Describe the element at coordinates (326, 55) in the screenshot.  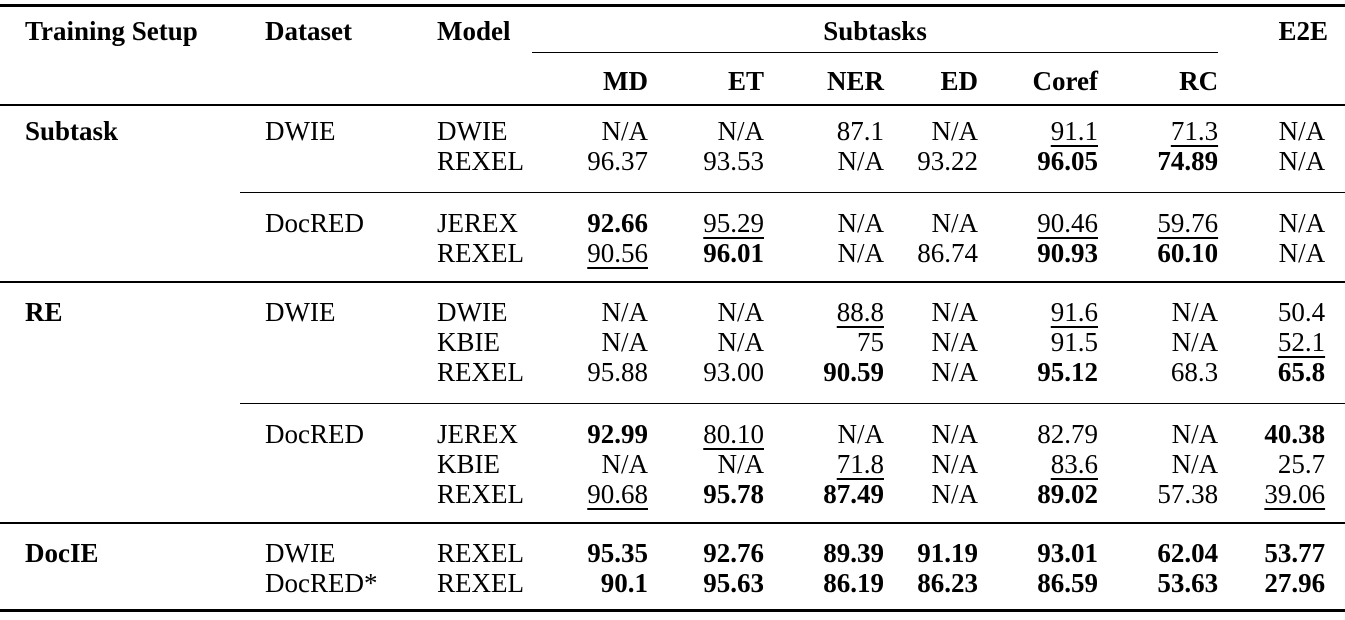
I see `header-dataset: Dataset` at that location.